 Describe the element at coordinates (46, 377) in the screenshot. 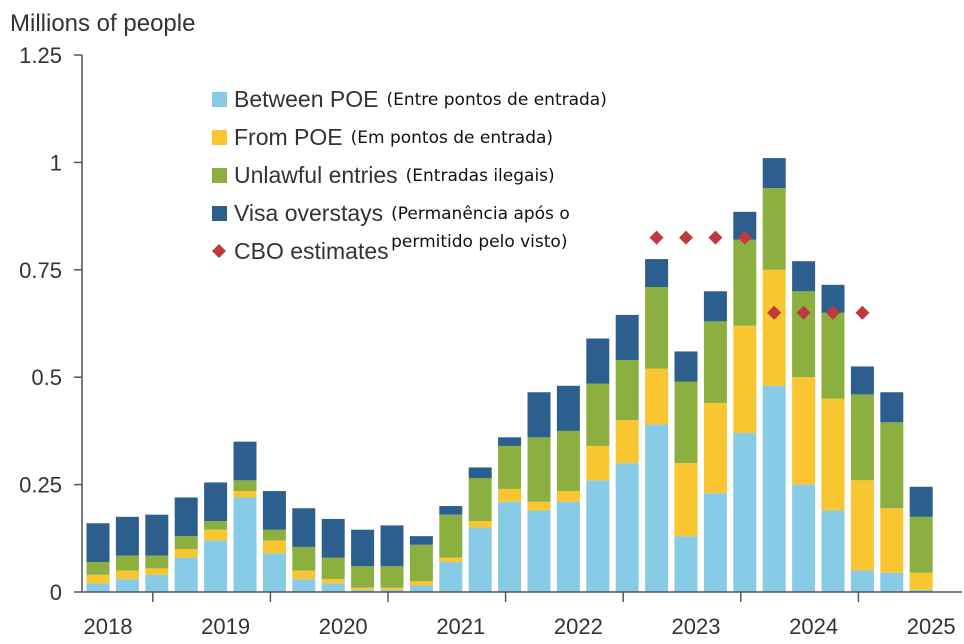

I see `y-tick-label: 0.5` at that location.